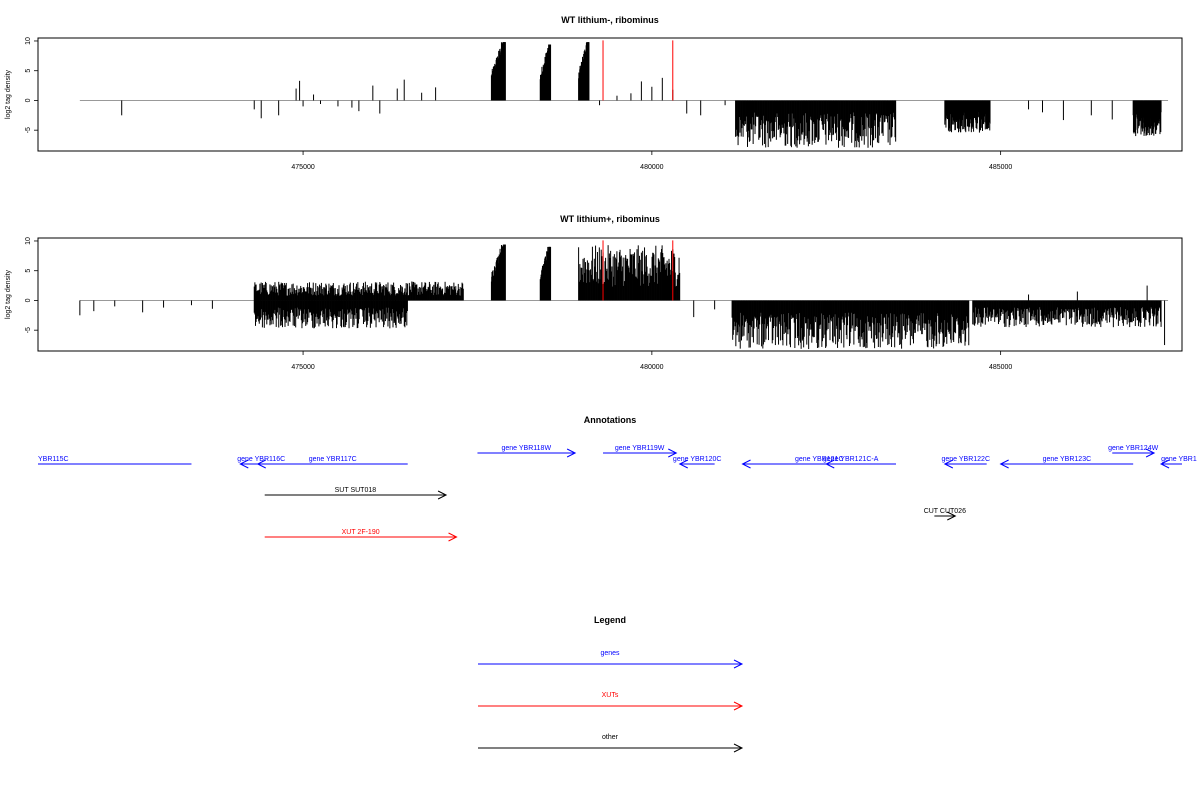 The image size is (1200, 805). Describe the element at coordinates (527, 448) in the screenshot. I see `feature-label: gene YBR118W` at that location.